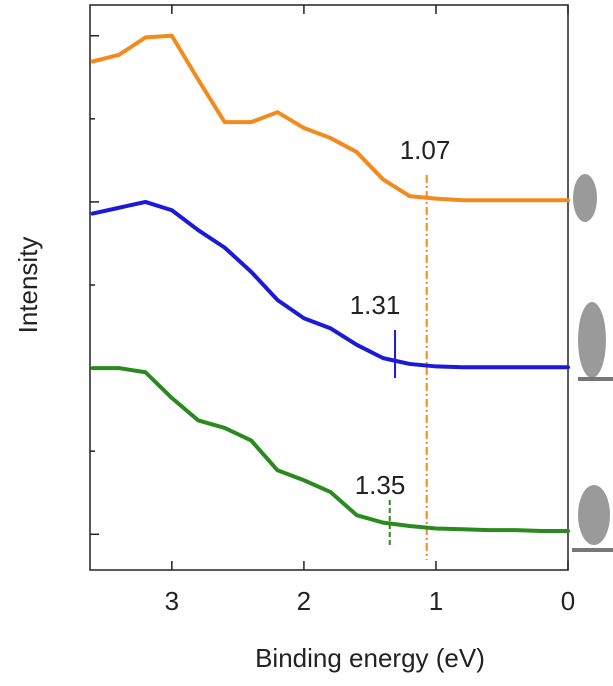 The height and width of the screenshot is (686, 613). What do you see at coordinates (568, 601) in the screenshot?
I see `x-tick-label: 0` at bounding box center [568, 601].